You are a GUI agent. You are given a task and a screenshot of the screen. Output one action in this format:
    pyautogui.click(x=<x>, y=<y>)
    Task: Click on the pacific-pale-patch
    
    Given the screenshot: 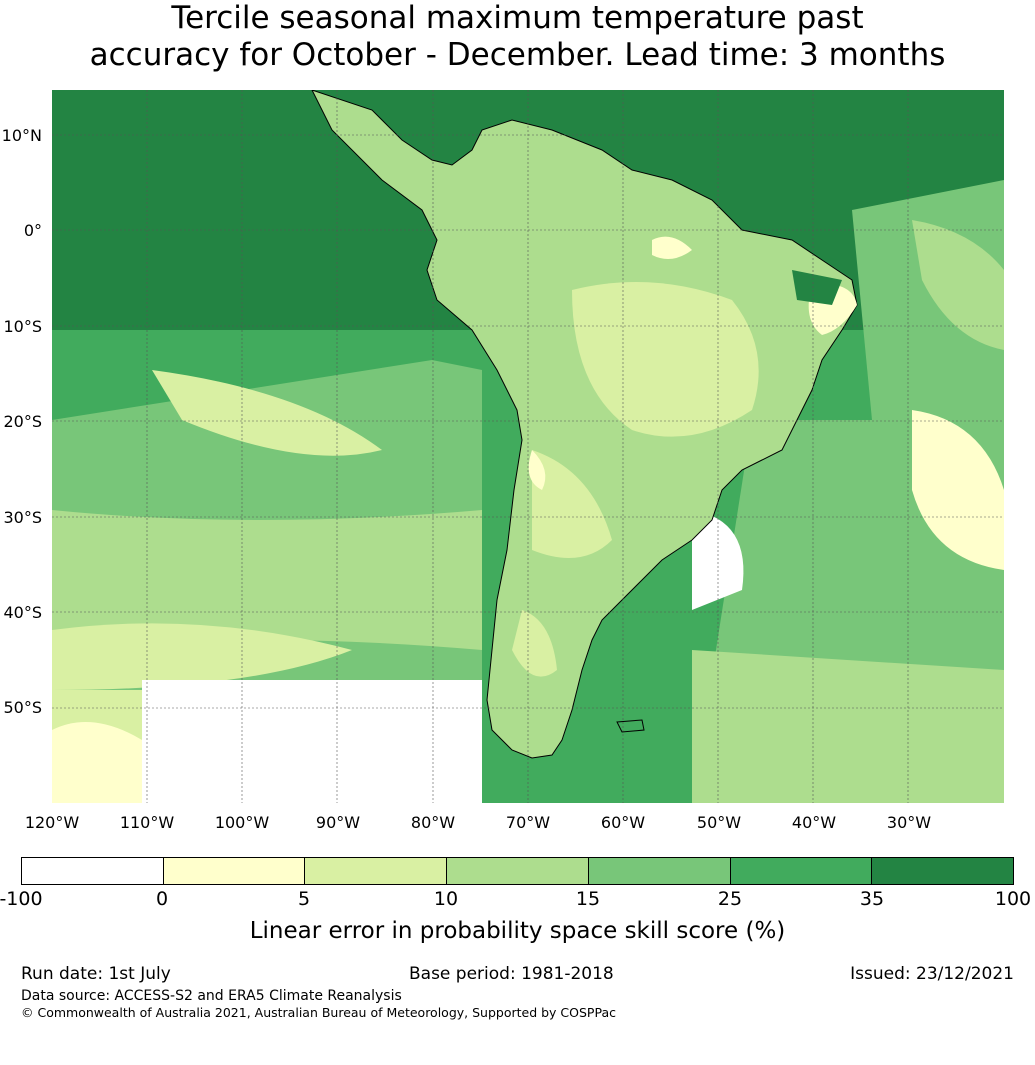 What is the action you would take?
    pyautogui.click(x=202, y=656)
    